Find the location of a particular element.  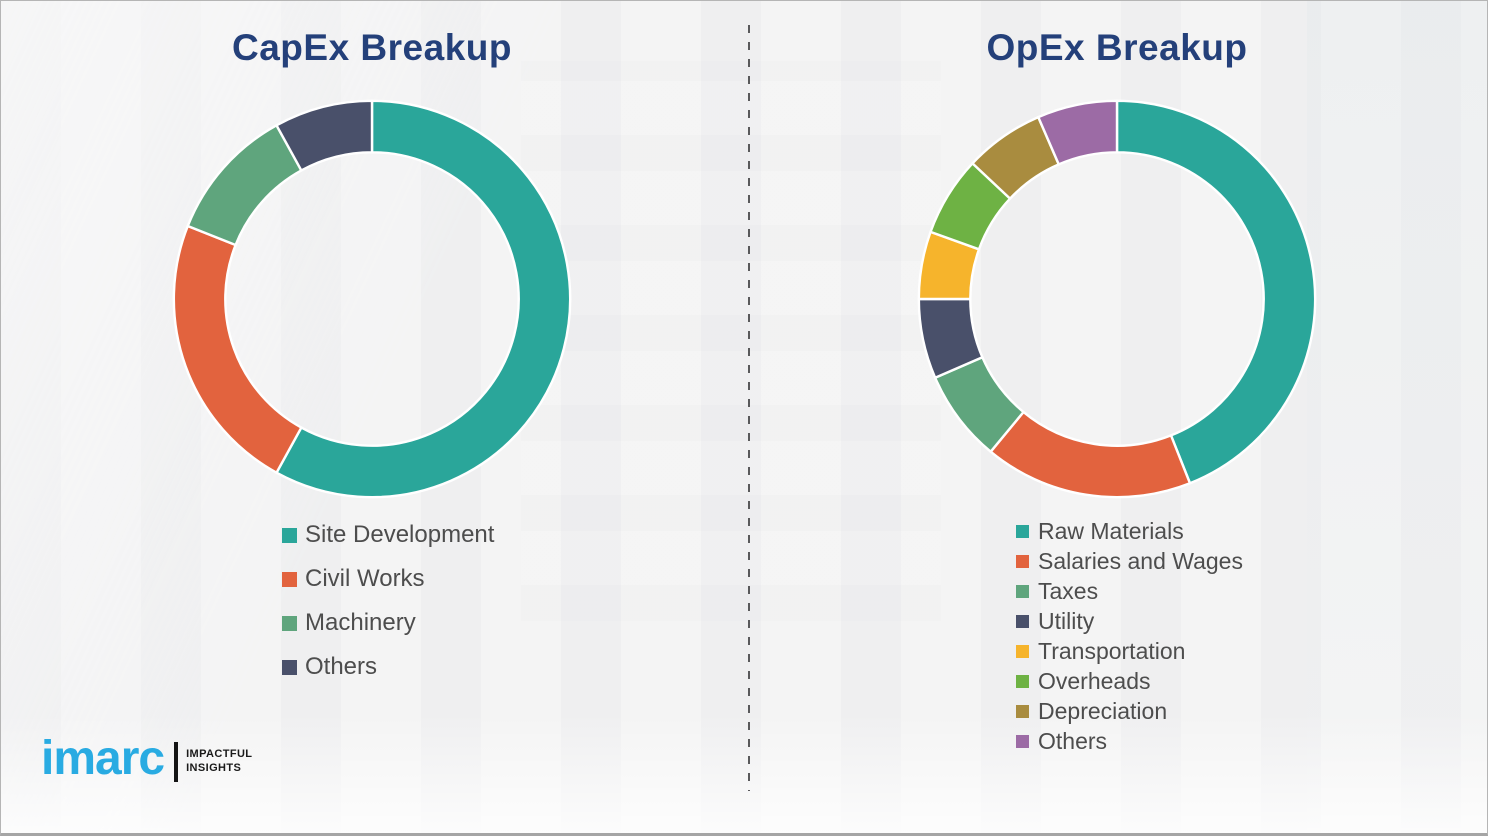

donut-segment-machinery is located at coordinates (244, 185).